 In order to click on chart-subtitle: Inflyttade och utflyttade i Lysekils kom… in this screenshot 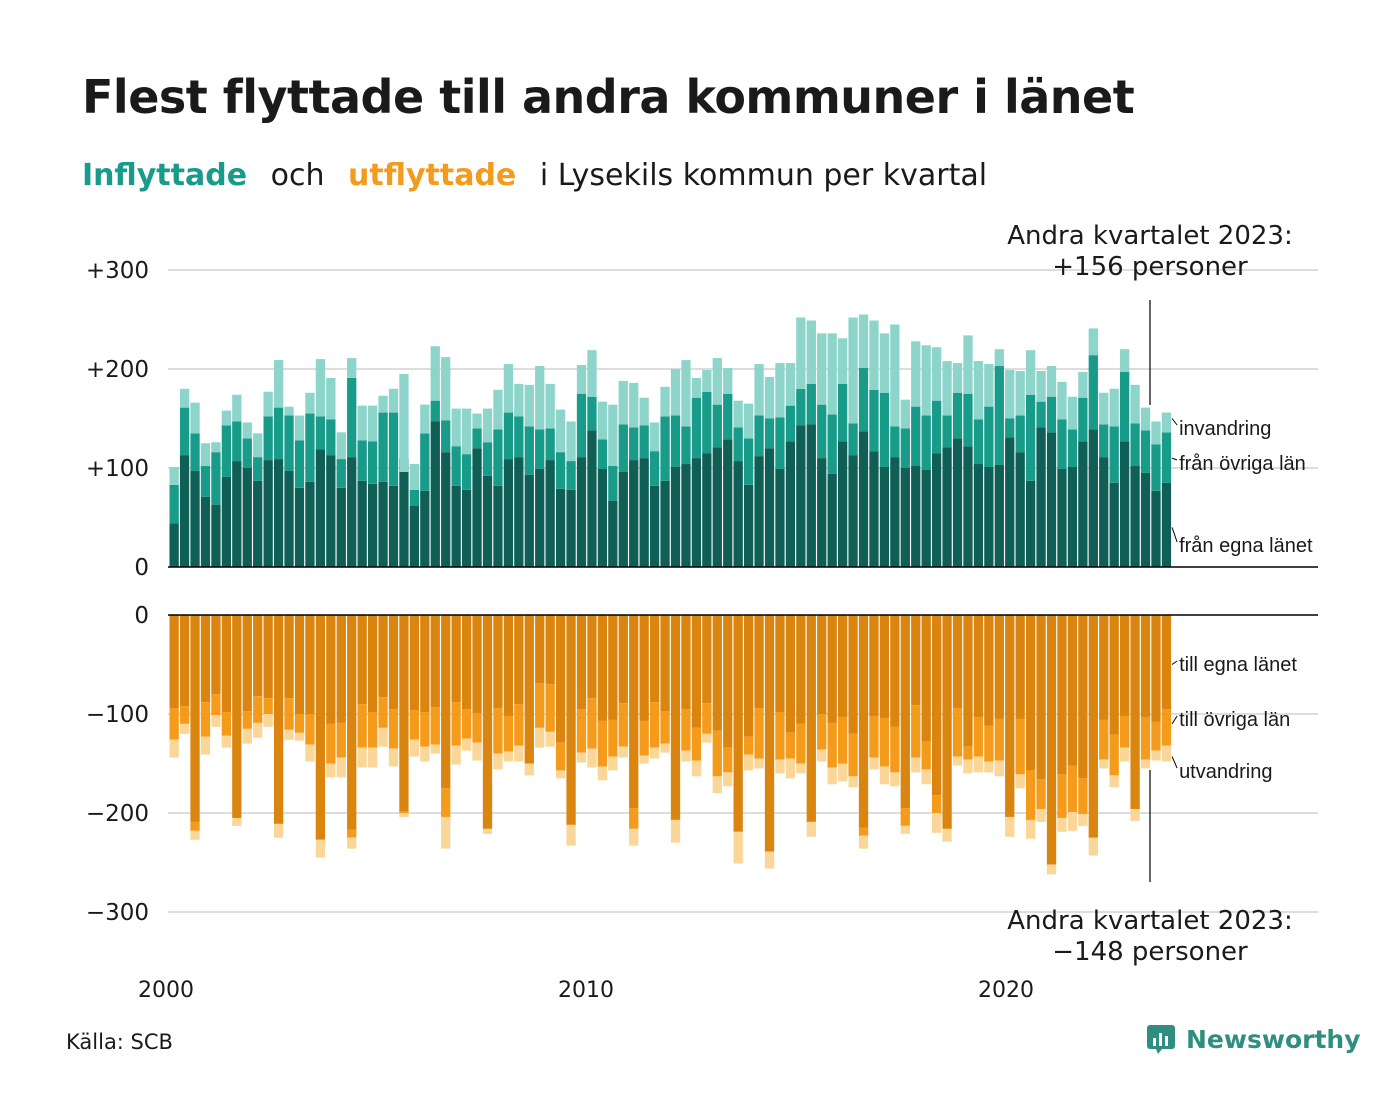, I will do `click(541, 175)`.